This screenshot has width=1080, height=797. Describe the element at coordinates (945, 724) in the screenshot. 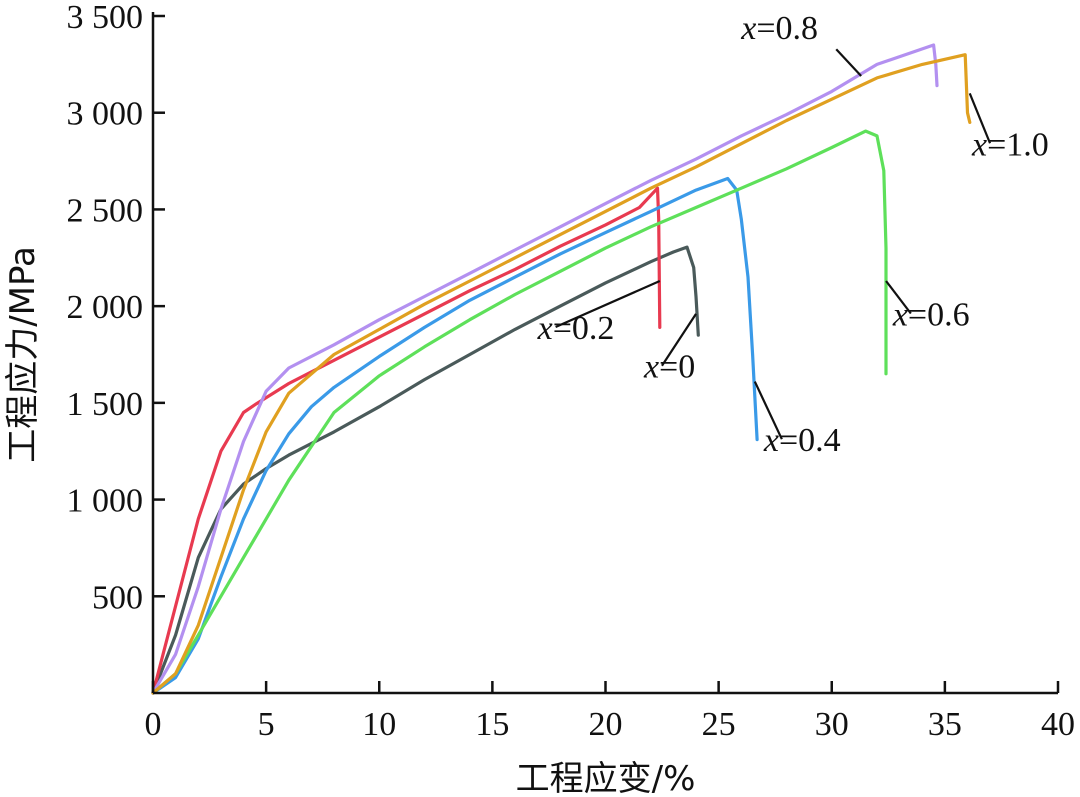

I see `x-tick-label: 35` at that location.